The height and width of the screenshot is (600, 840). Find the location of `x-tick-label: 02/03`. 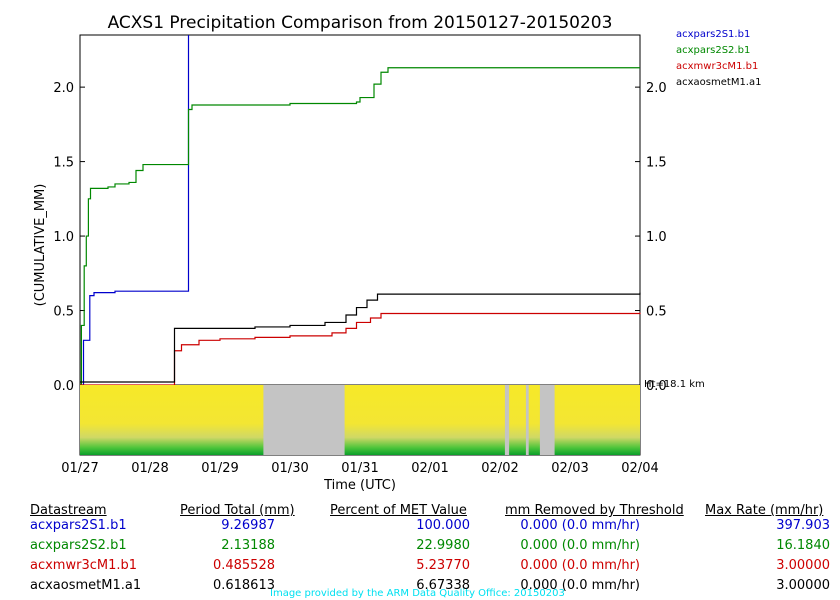

x-tick-label: 02/03 is located at coordinates (569, 468).